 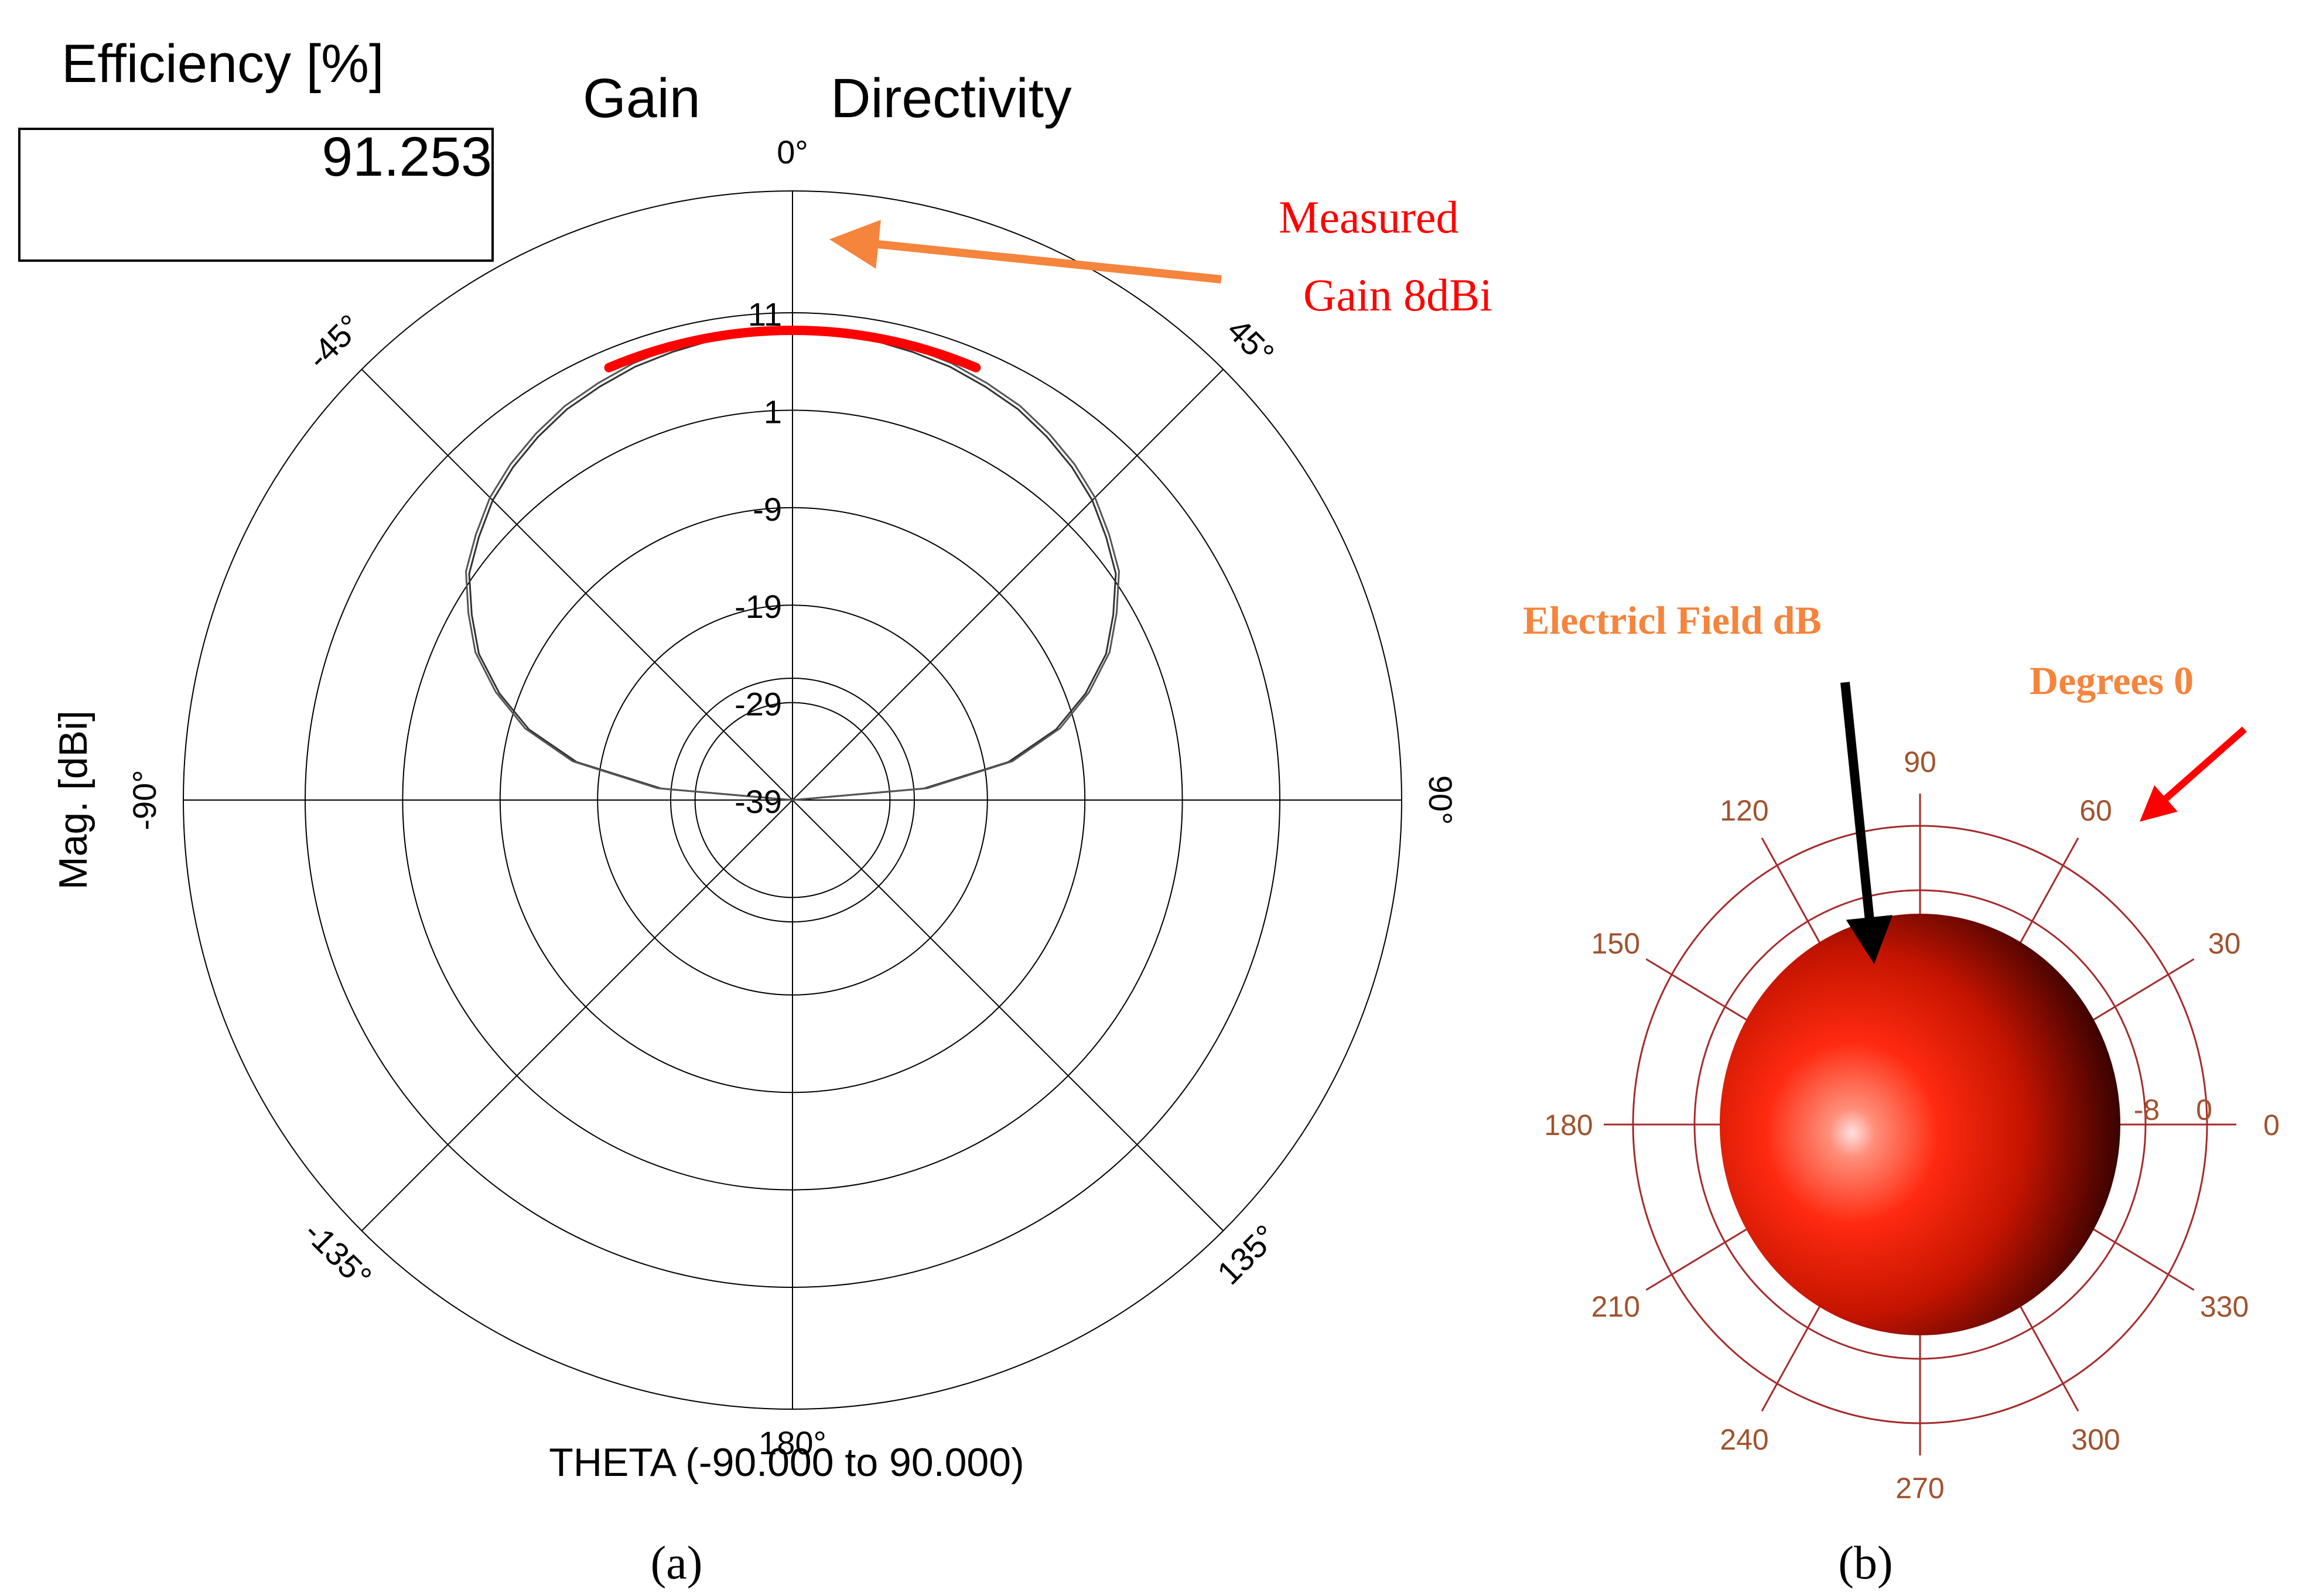 I want to click on field-arrow, so click(x=1866, y=823).